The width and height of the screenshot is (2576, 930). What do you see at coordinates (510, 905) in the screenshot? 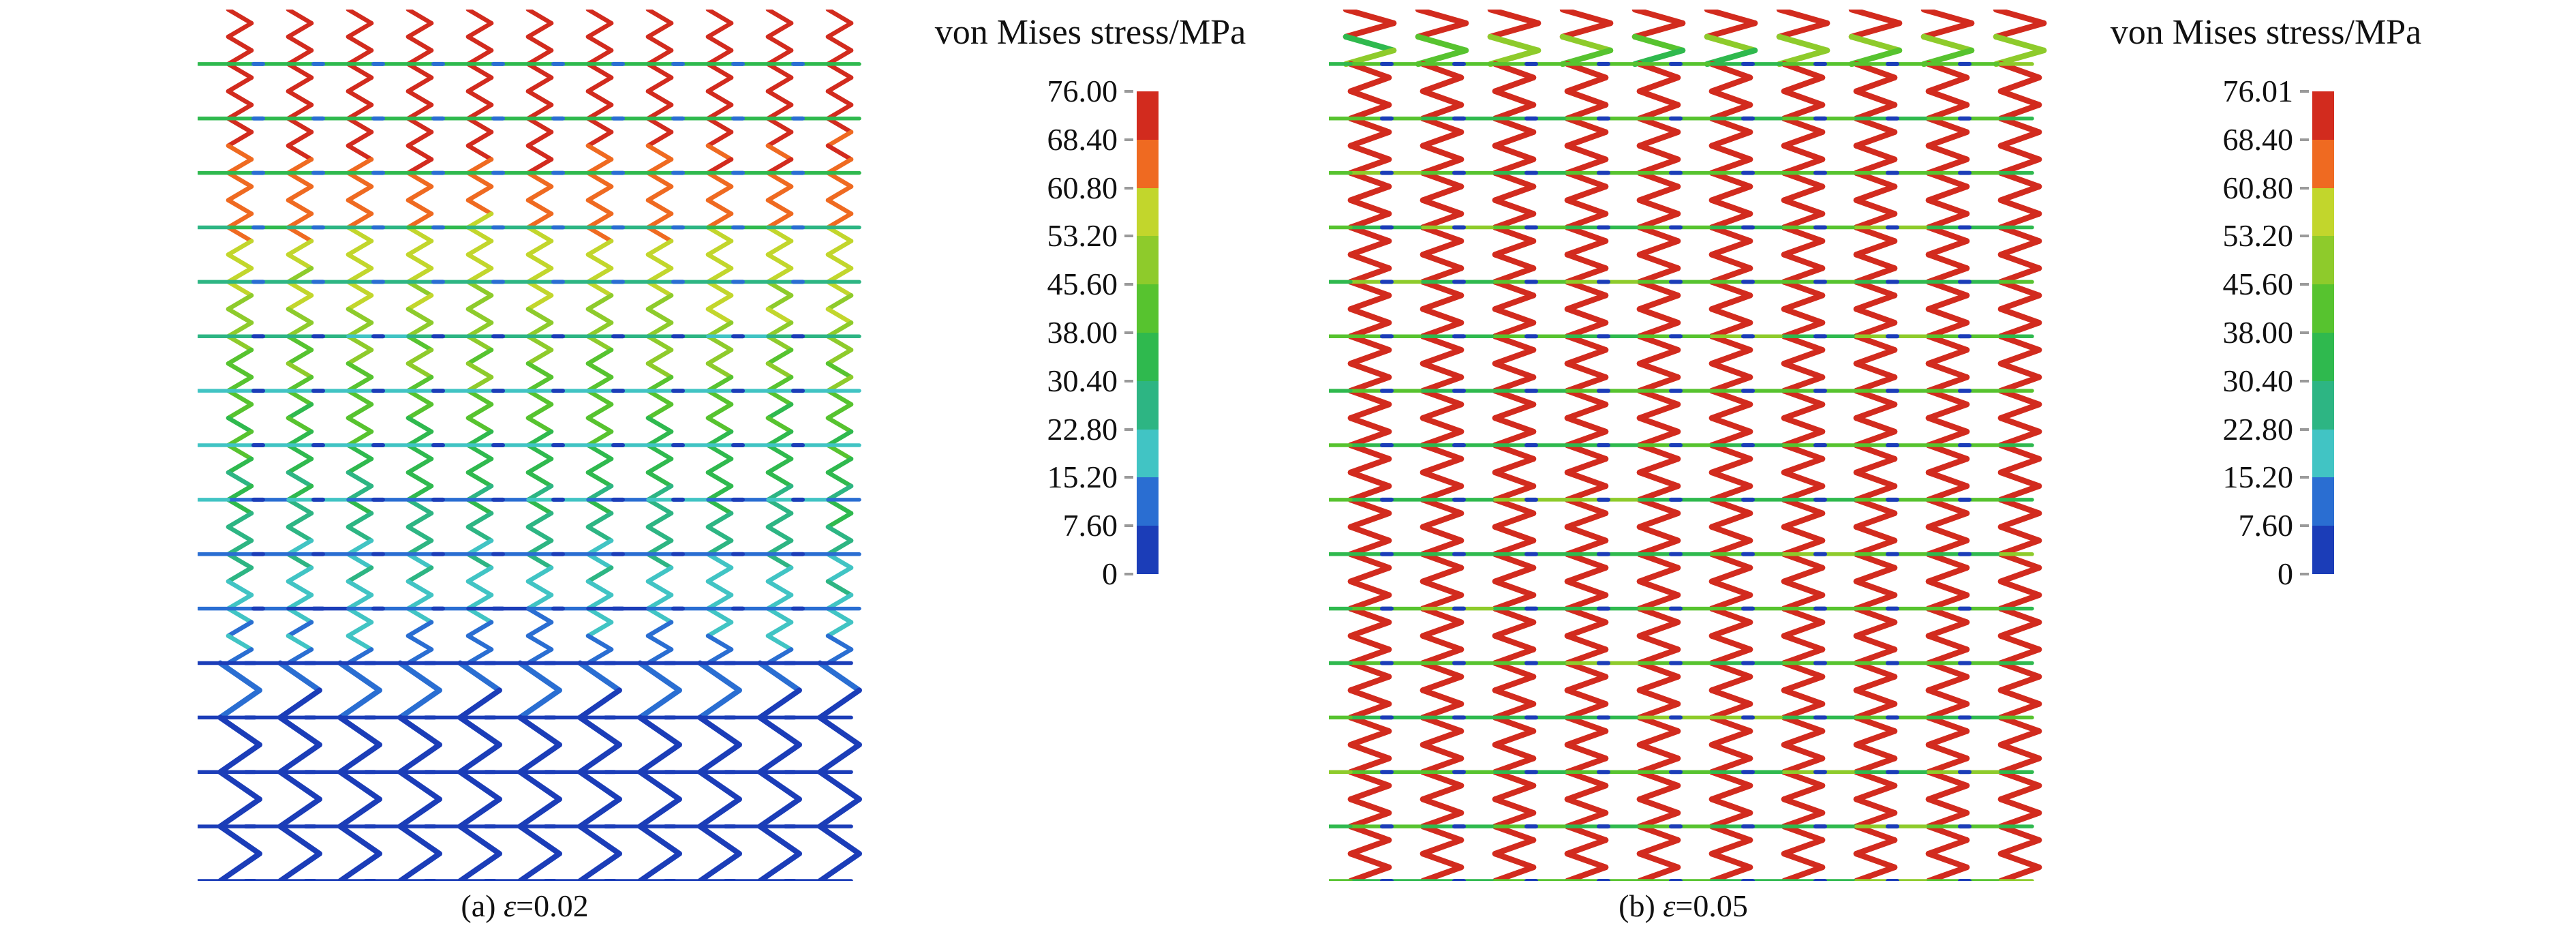
I see `caption-a-epsilon: ε` at bounding box center [510, 905].